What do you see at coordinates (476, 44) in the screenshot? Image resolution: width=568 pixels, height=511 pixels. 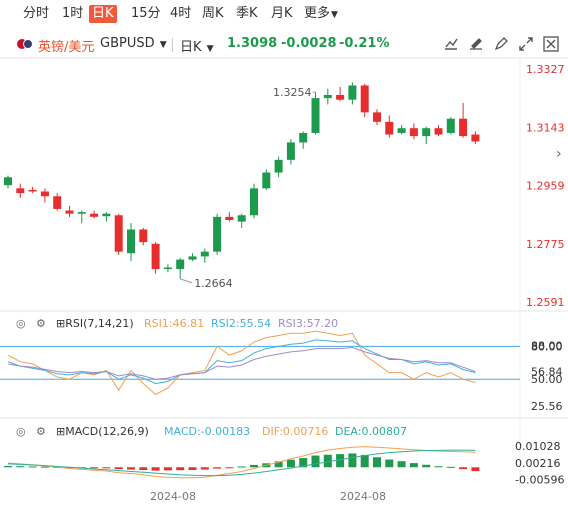 I see `draw-tool-icon` at bounding box center [476, 44].